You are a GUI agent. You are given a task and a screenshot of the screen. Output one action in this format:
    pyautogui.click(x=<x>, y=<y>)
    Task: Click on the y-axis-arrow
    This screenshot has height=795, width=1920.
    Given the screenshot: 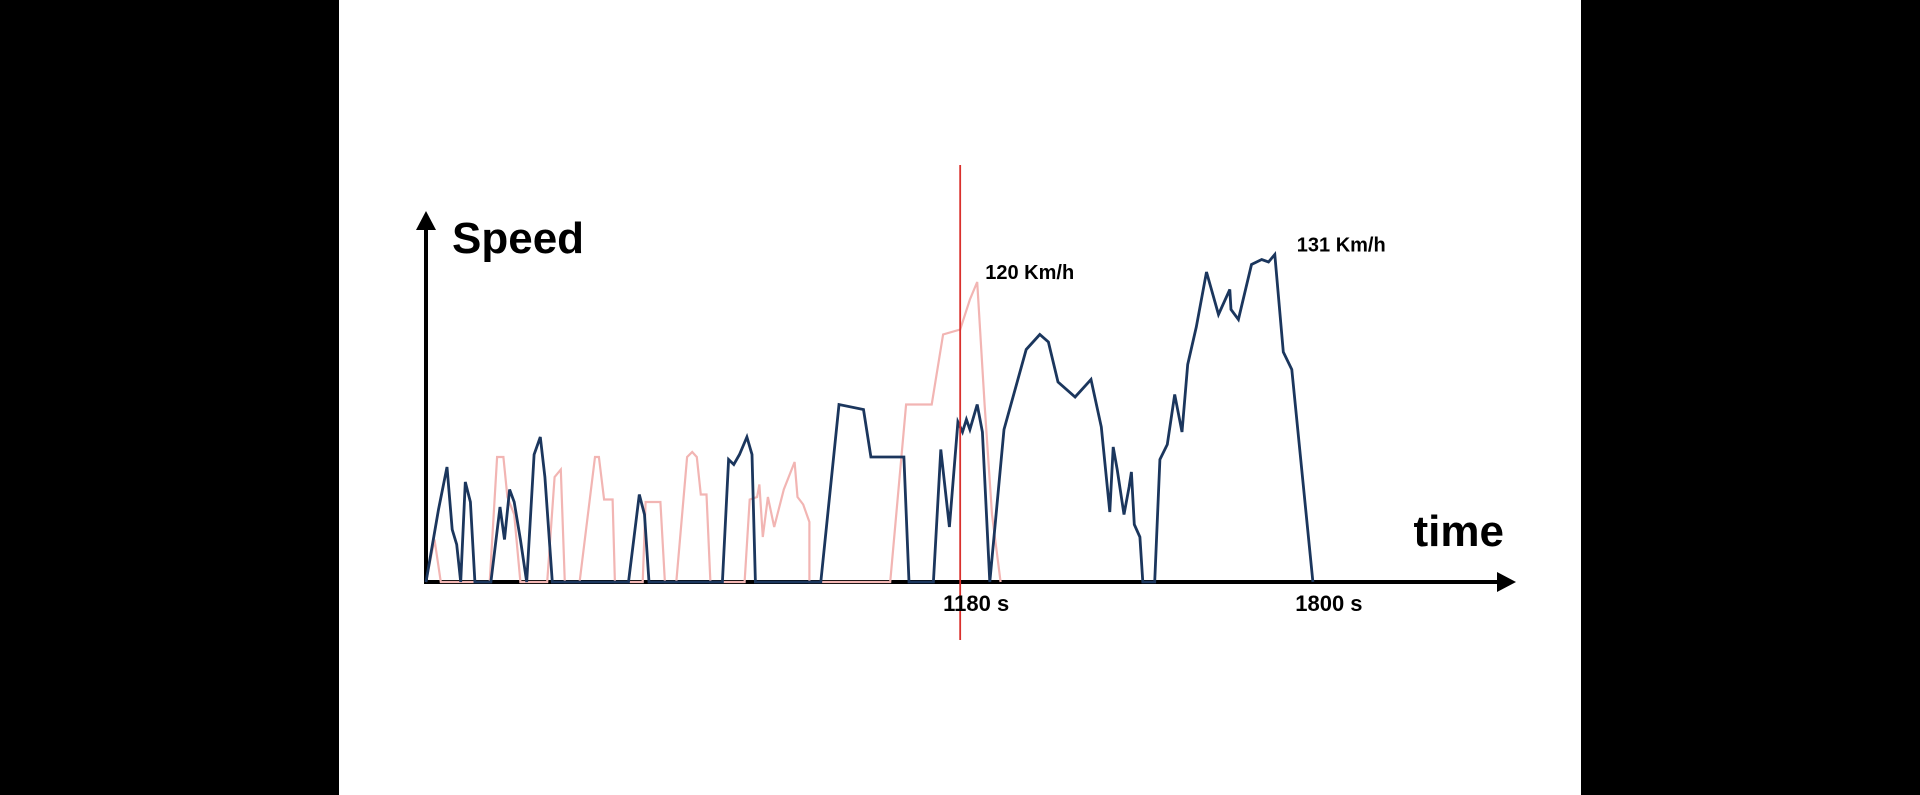 What is the action you would take?
    pyautogui.click(x=426, y=220)
    